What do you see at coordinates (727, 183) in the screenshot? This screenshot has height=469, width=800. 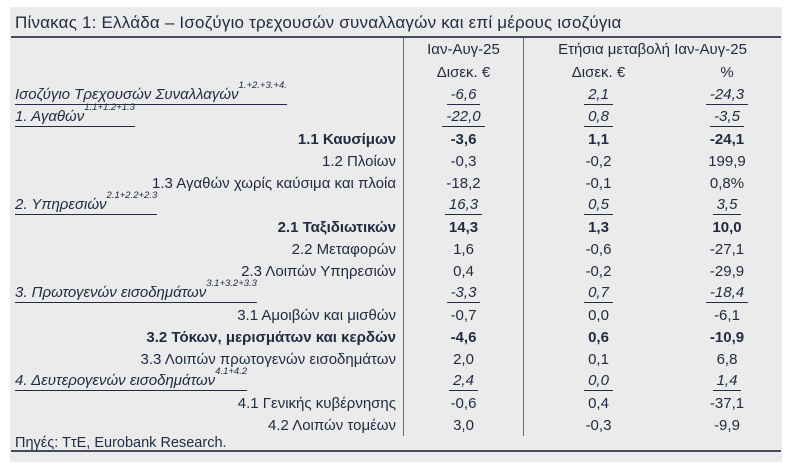 I see `value-change-pct-cell: 0,8%` at bounding box center [727, 183].